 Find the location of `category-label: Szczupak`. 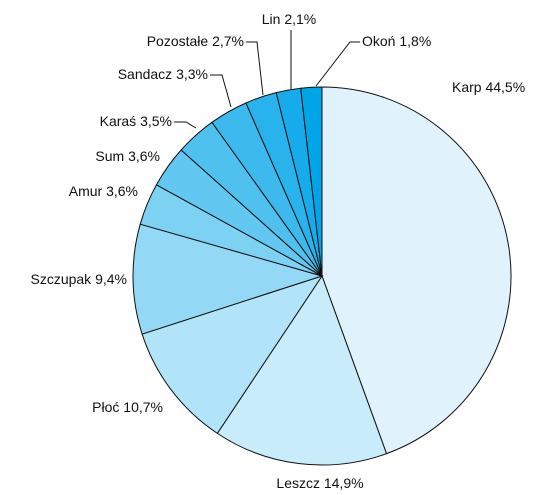

category-label: Szczupak is located at coordinates (61, 279).